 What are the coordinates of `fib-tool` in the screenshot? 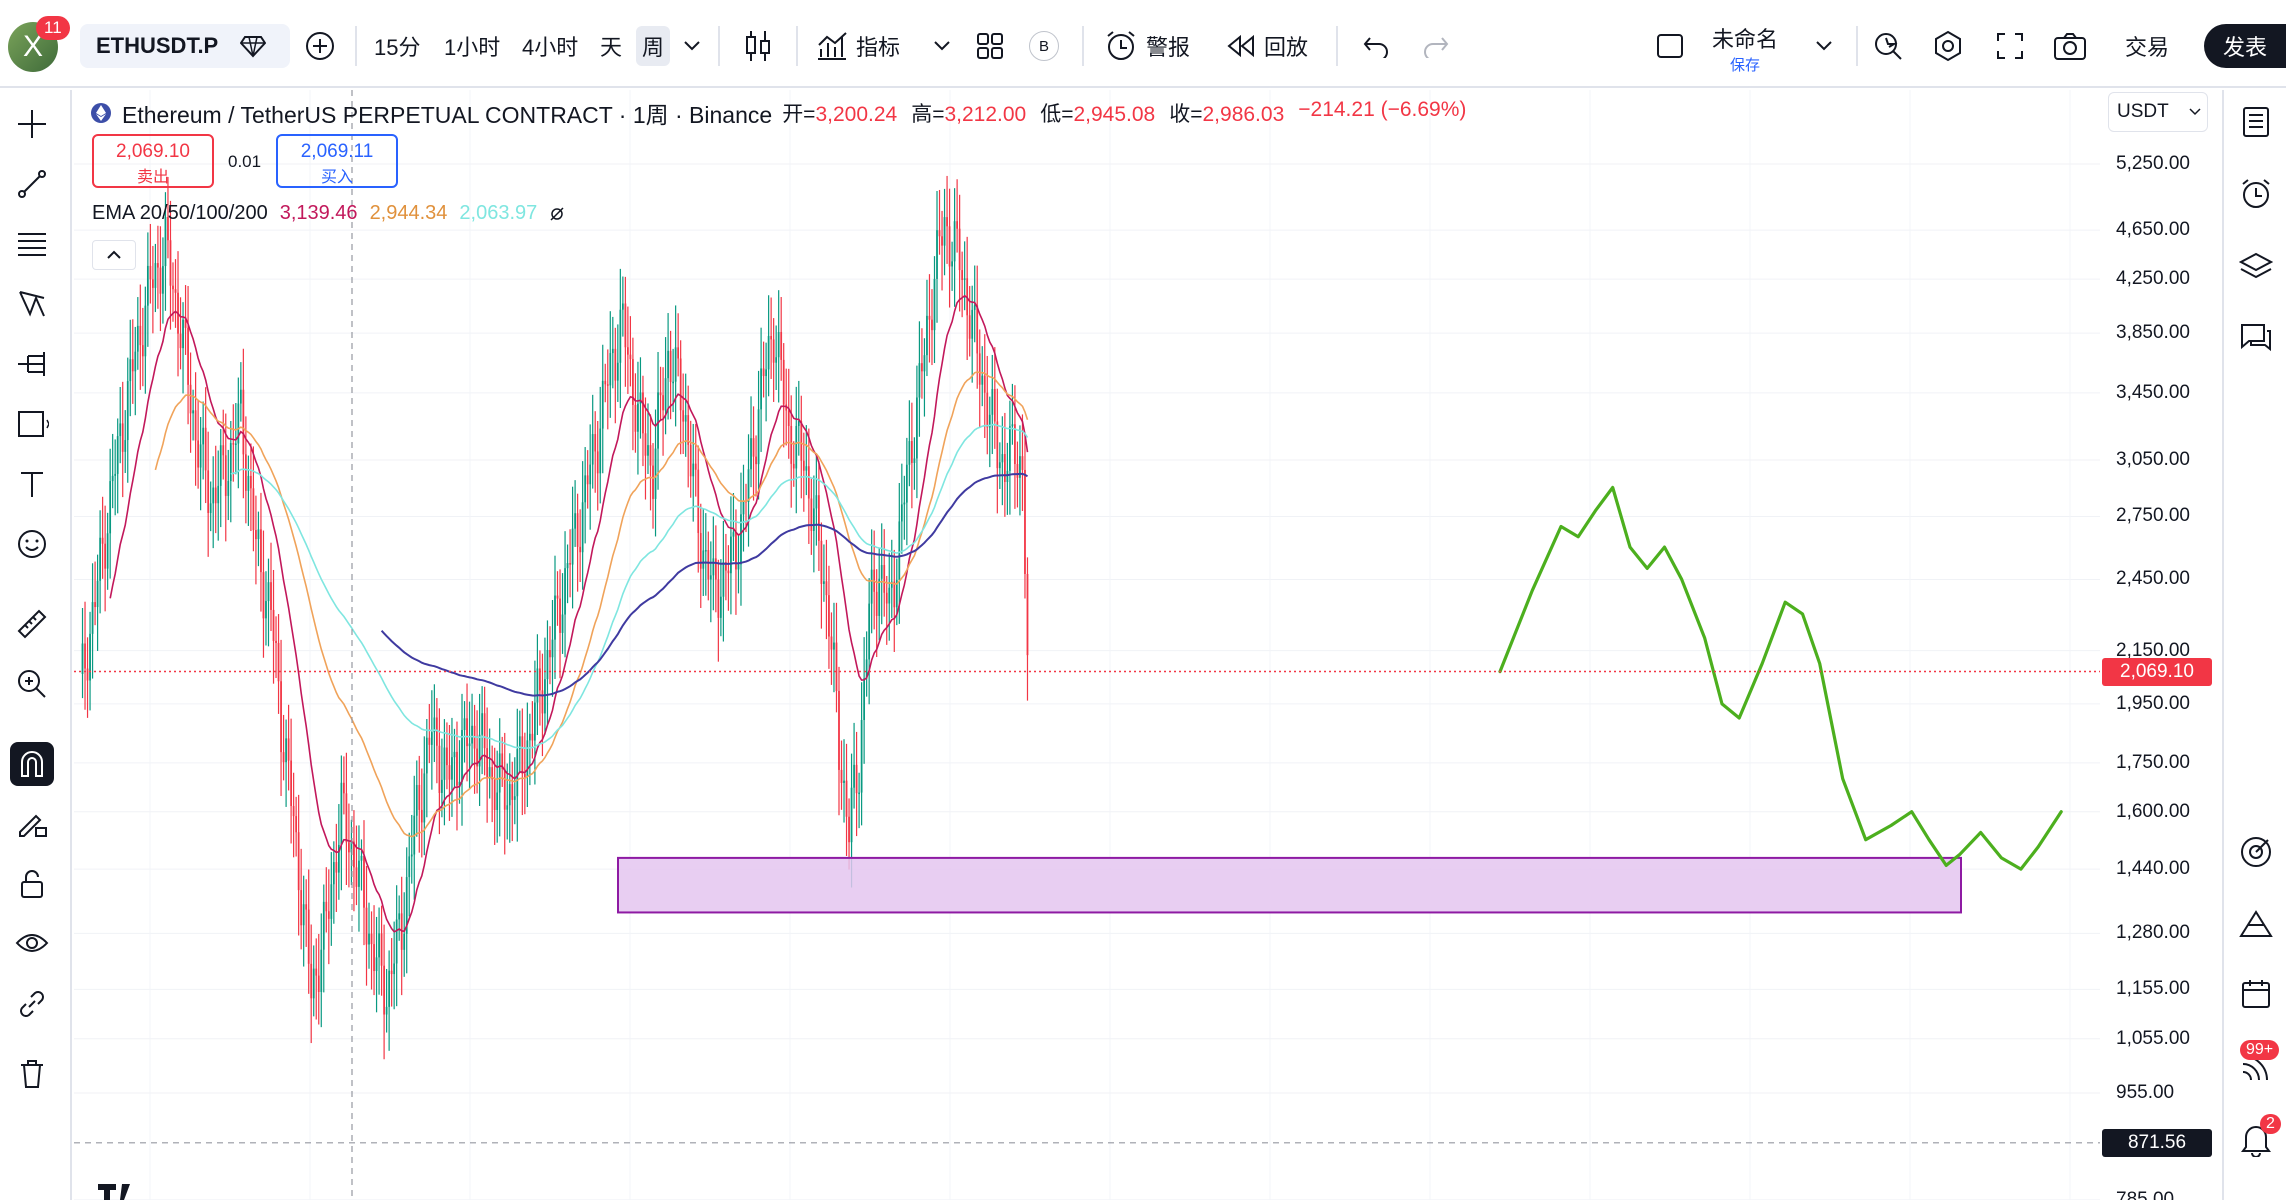 It's located at (32, 244).